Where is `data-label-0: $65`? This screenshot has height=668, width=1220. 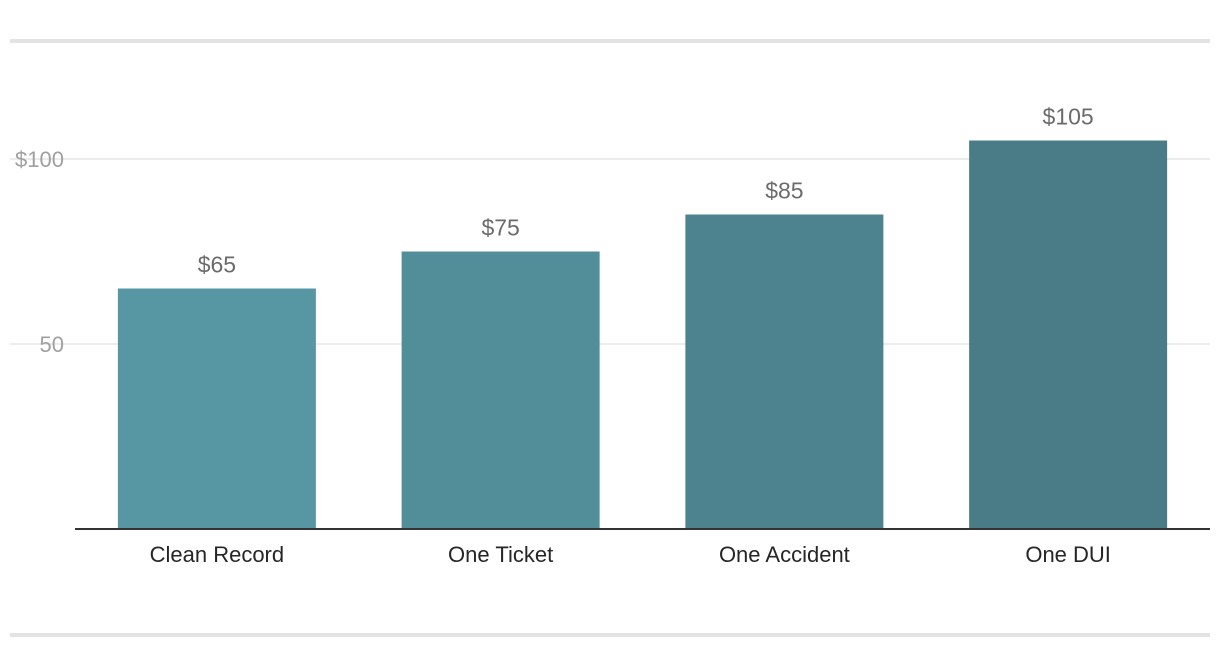
data-label-0: $65 is located at coordinates (217, 265).